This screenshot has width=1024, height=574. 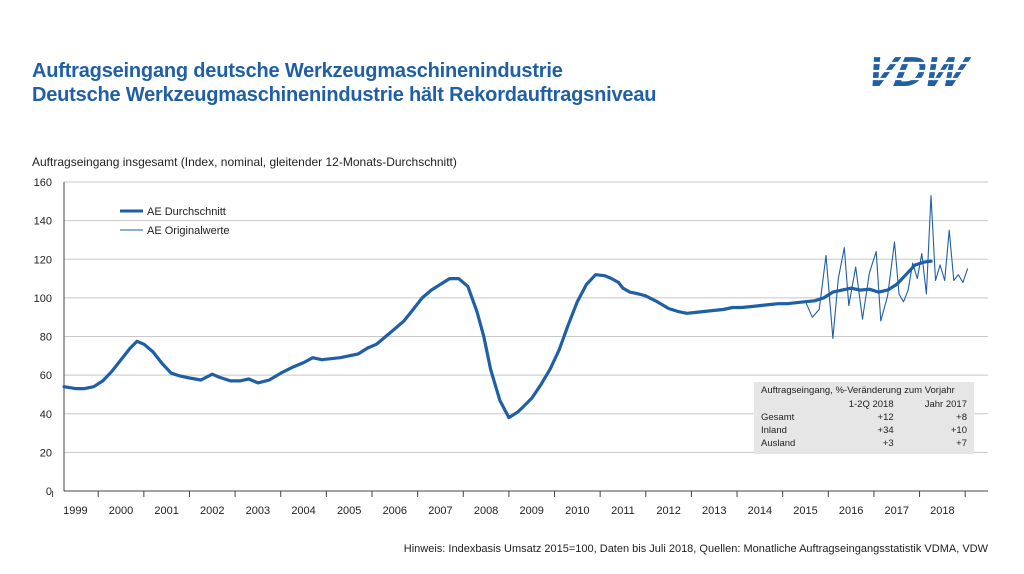 What do you see at coordinates (486, 511) in the screenshot?
I see `x-tick-label: 2008` at bounding box center [486, 511].